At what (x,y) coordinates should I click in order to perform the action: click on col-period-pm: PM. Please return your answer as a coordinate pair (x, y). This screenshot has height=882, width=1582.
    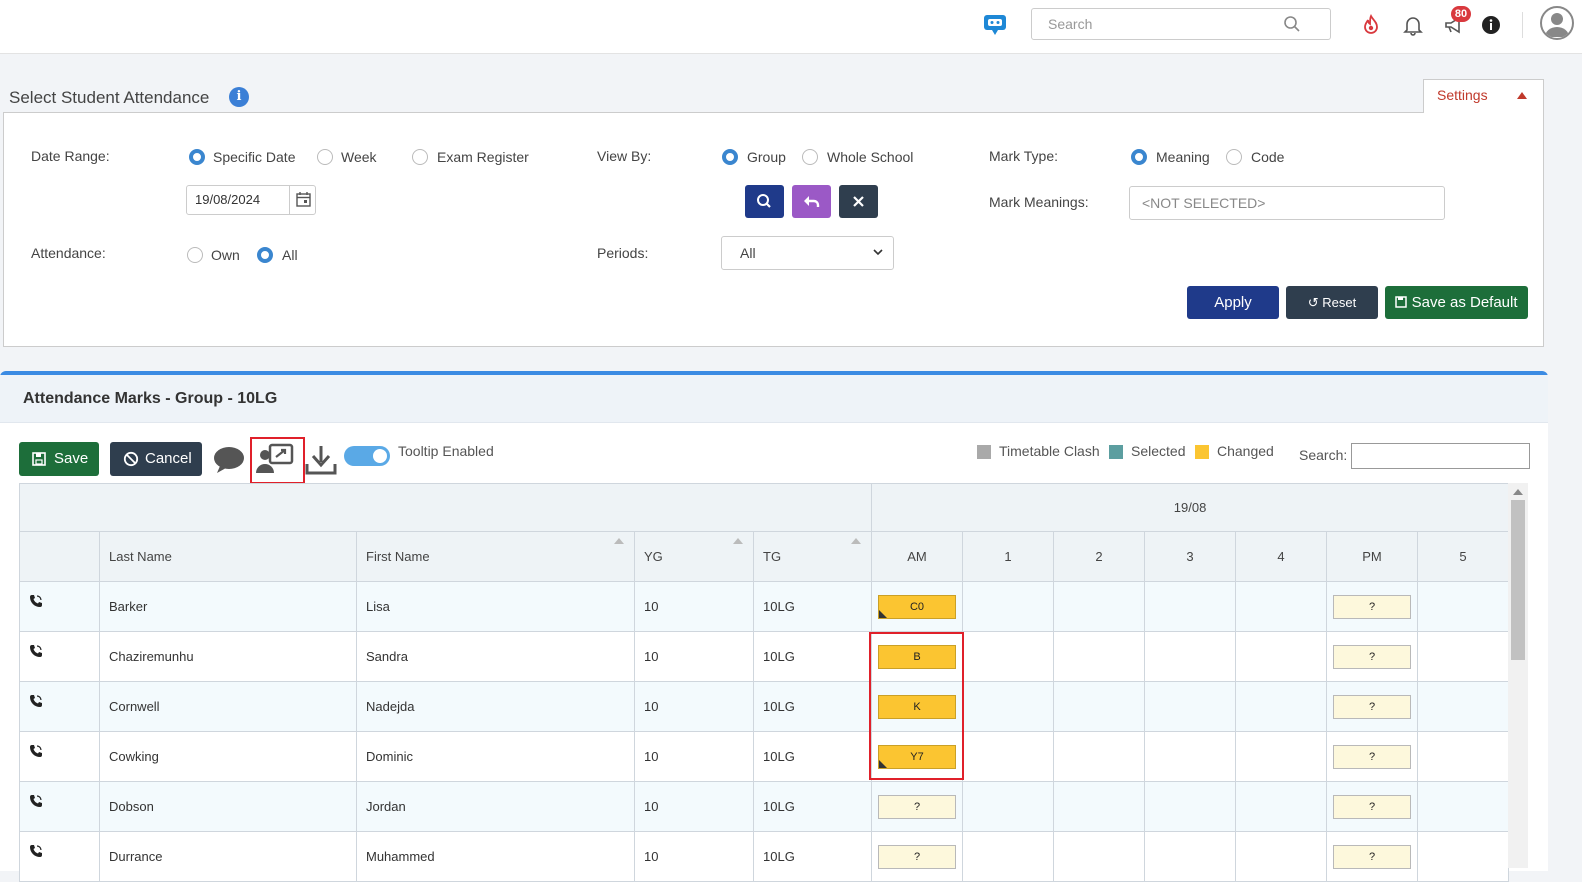
    Looking at the image, I should click on (1372, 556).